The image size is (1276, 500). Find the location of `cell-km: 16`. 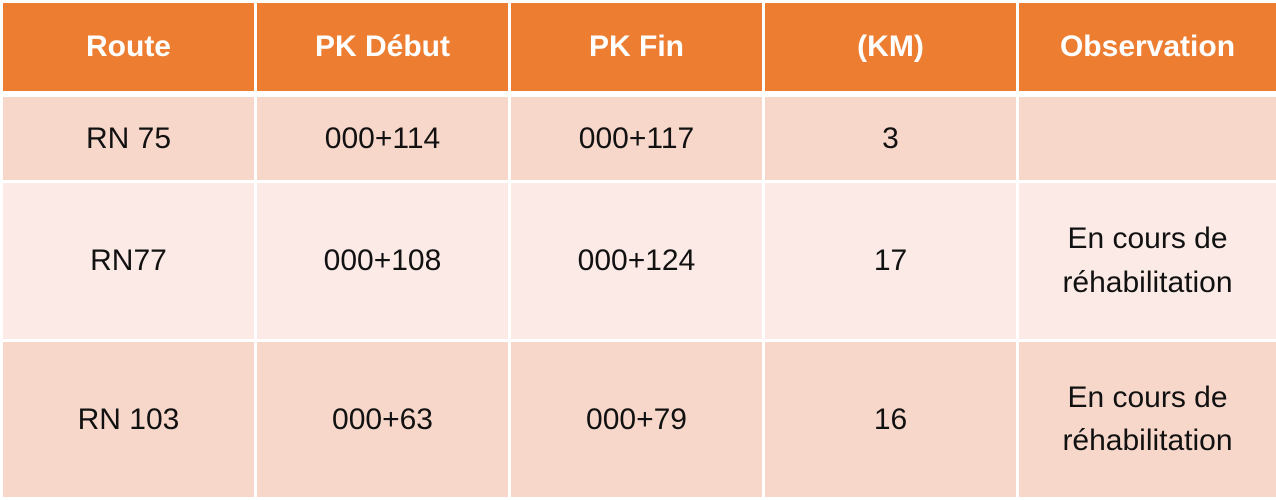

cell-km: 16 is located at coordinates (890, 419).